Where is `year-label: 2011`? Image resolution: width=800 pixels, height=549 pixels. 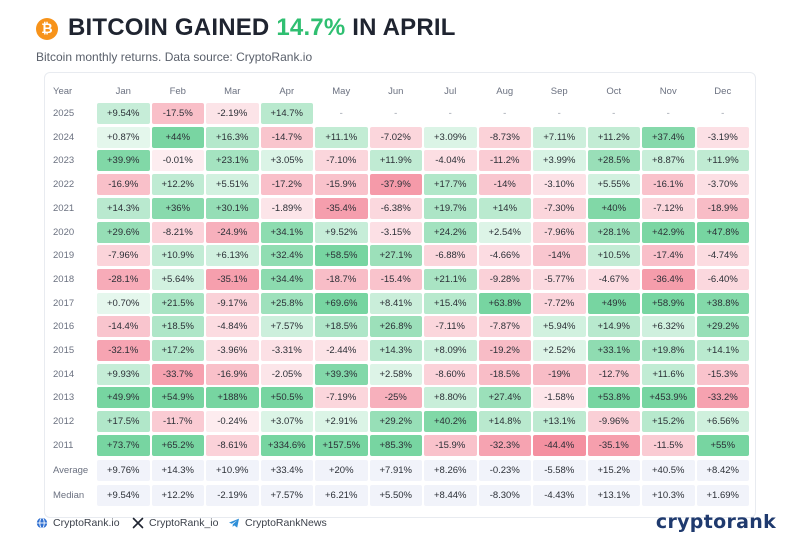 year-label: 2011 is located at coordinates (63, 445).